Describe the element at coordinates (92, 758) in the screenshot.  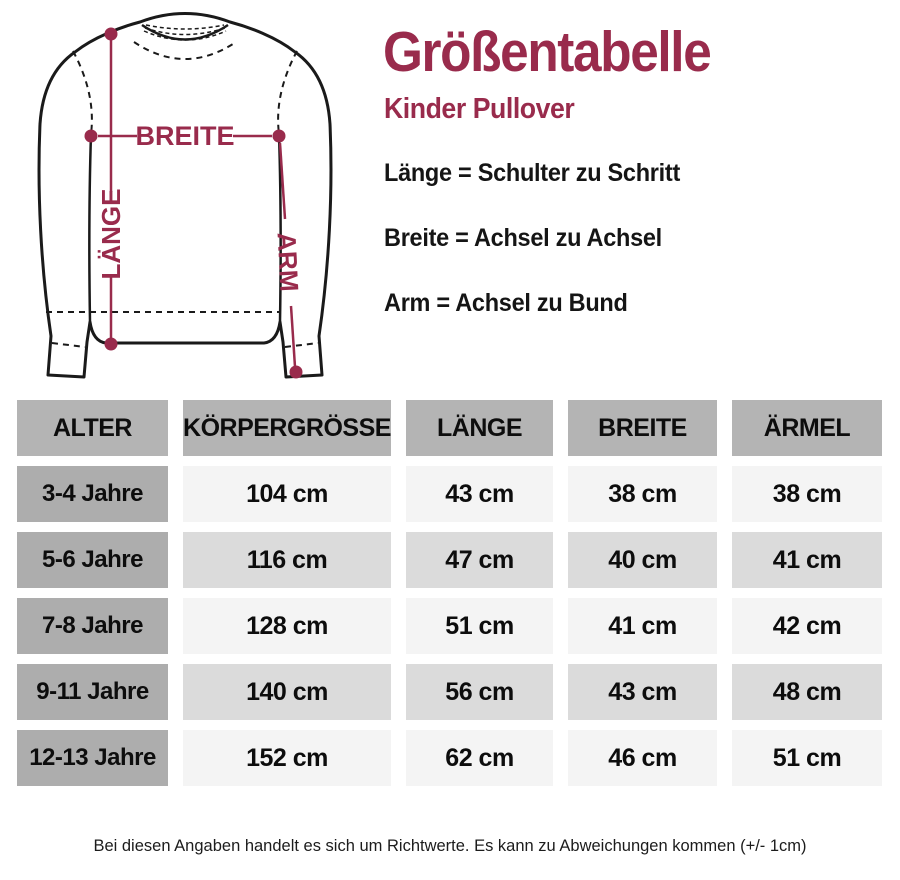
I see `age-label: 12-13 Jahre` at that location.